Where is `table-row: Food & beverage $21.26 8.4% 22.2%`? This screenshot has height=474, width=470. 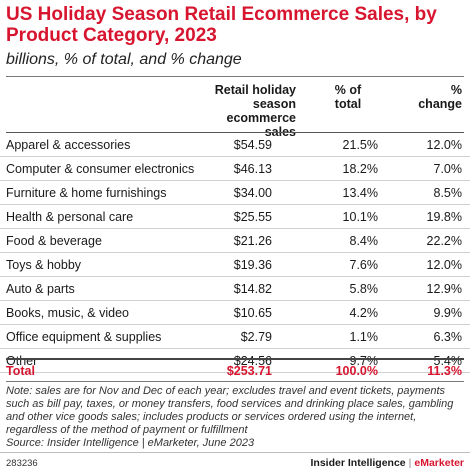
table-row: Food & beverage $21.26 8.4% 22.2% is located at coordinates (235, 241).